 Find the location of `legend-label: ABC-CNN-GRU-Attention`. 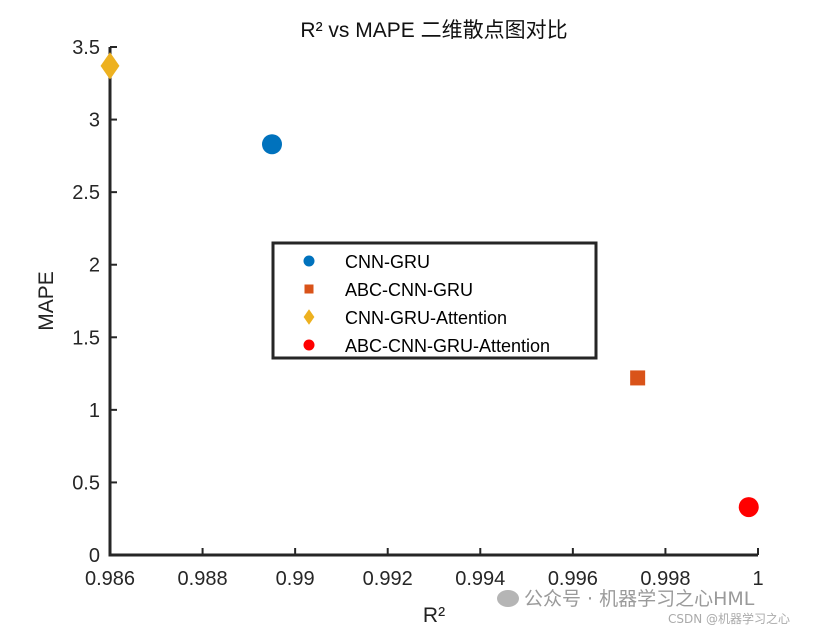

legend-label: ABC-CNN-GRU-Attention is located at coordinates (447, 346).